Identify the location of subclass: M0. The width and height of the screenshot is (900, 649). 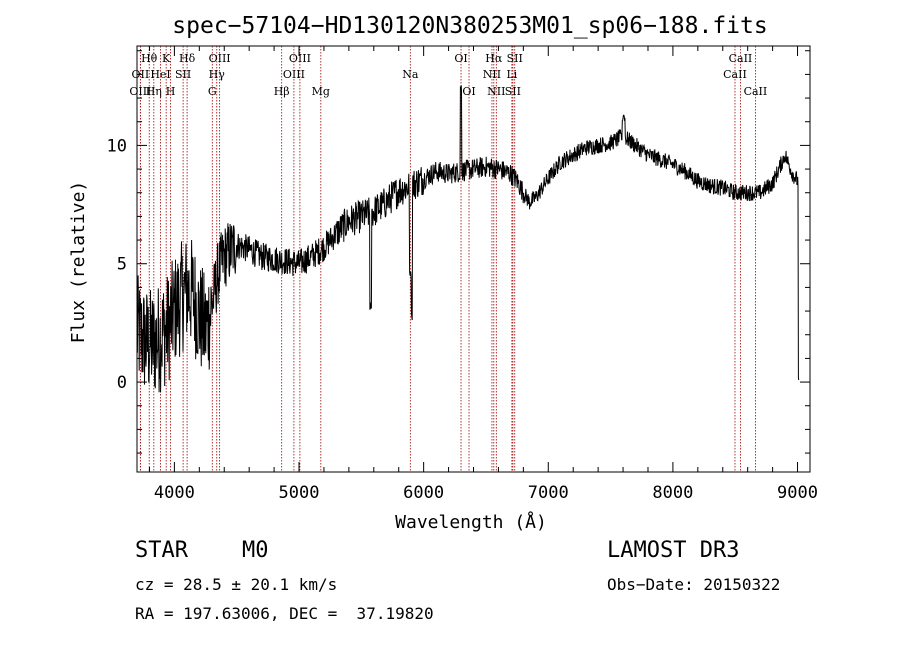
(255, 550).